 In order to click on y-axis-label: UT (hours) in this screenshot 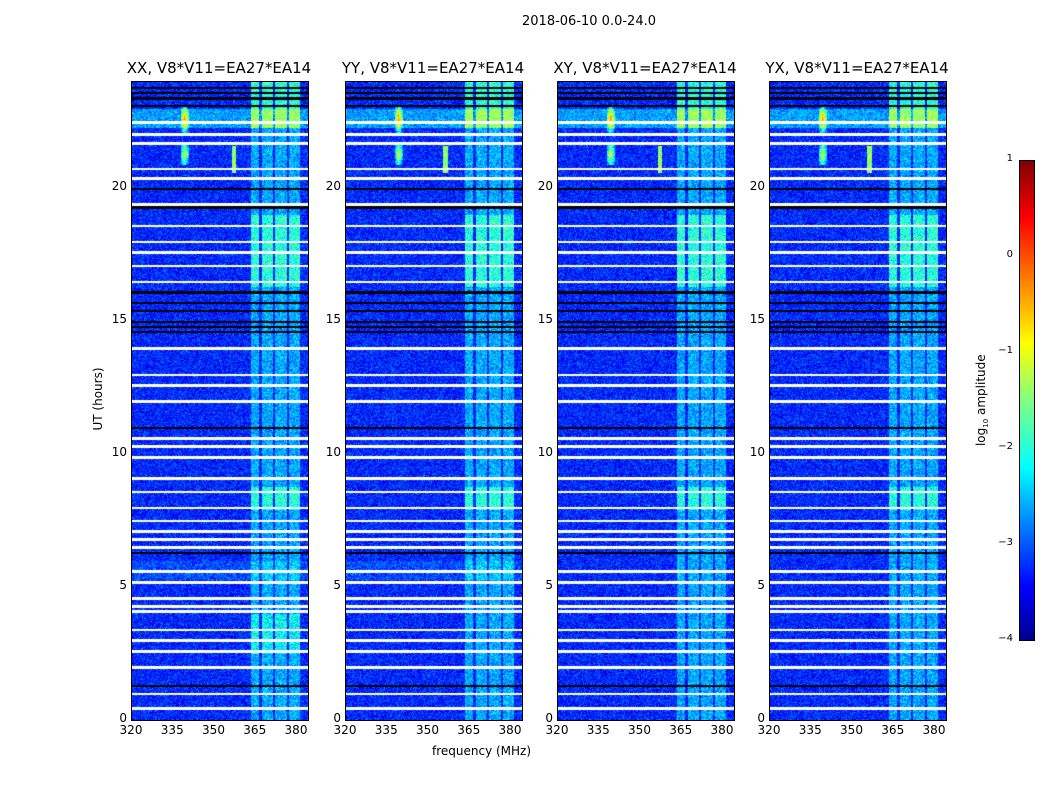, I will do `click(98, 399)`.